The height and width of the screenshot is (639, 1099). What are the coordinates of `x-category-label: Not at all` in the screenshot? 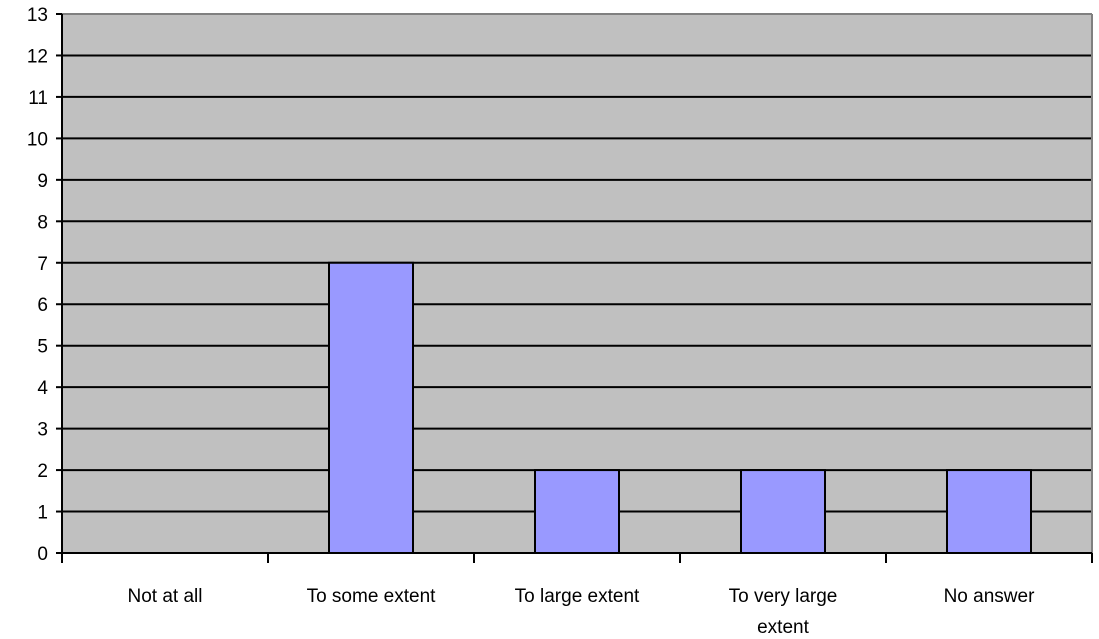 It's located at (165, 596).